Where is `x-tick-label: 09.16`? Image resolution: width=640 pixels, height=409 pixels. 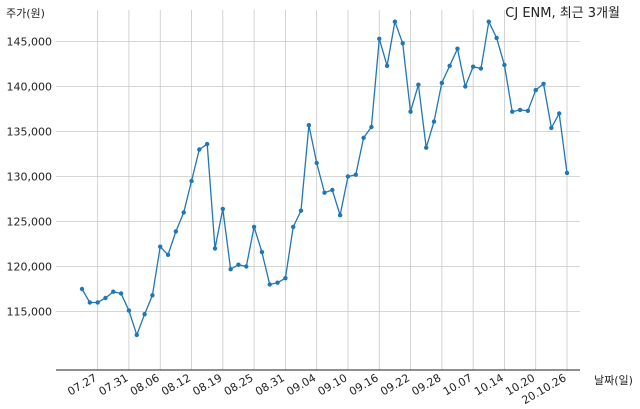
x-tick-label: 09.16 is located at coordinates (364, 384).